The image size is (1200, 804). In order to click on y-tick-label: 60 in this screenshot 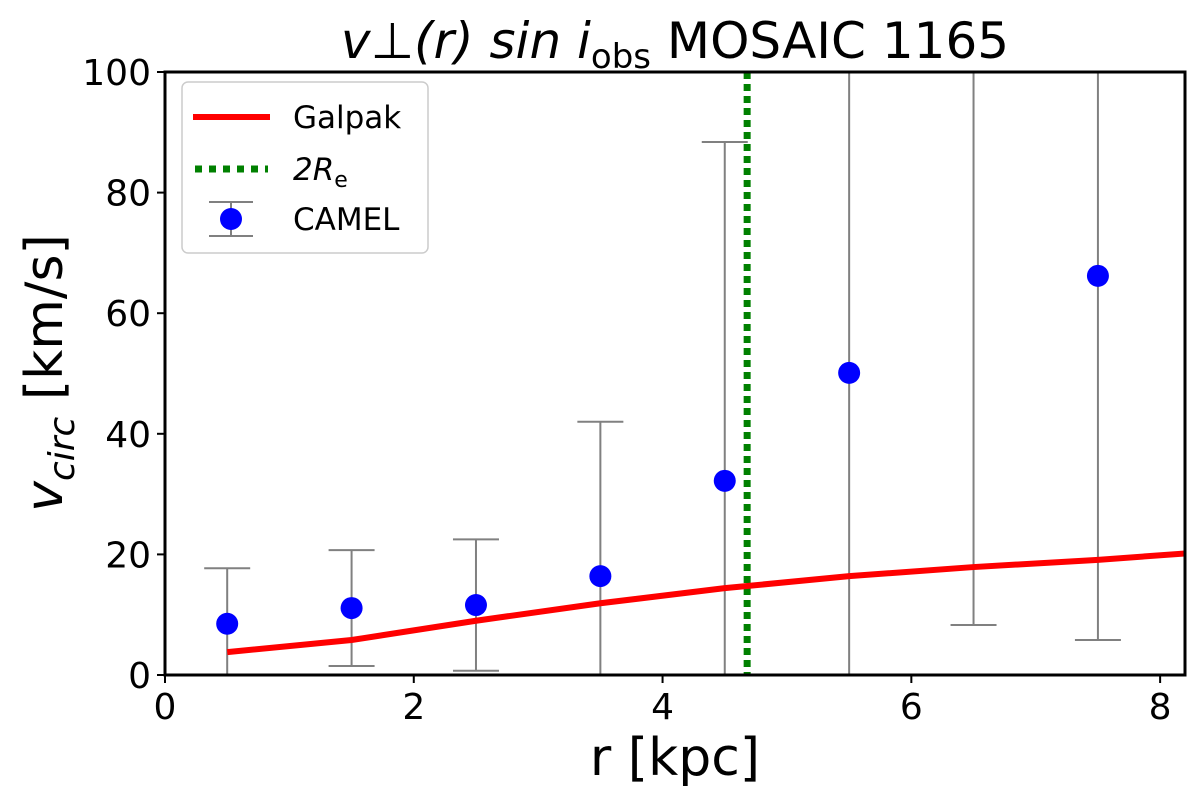, I will do `click(128, 314)`.